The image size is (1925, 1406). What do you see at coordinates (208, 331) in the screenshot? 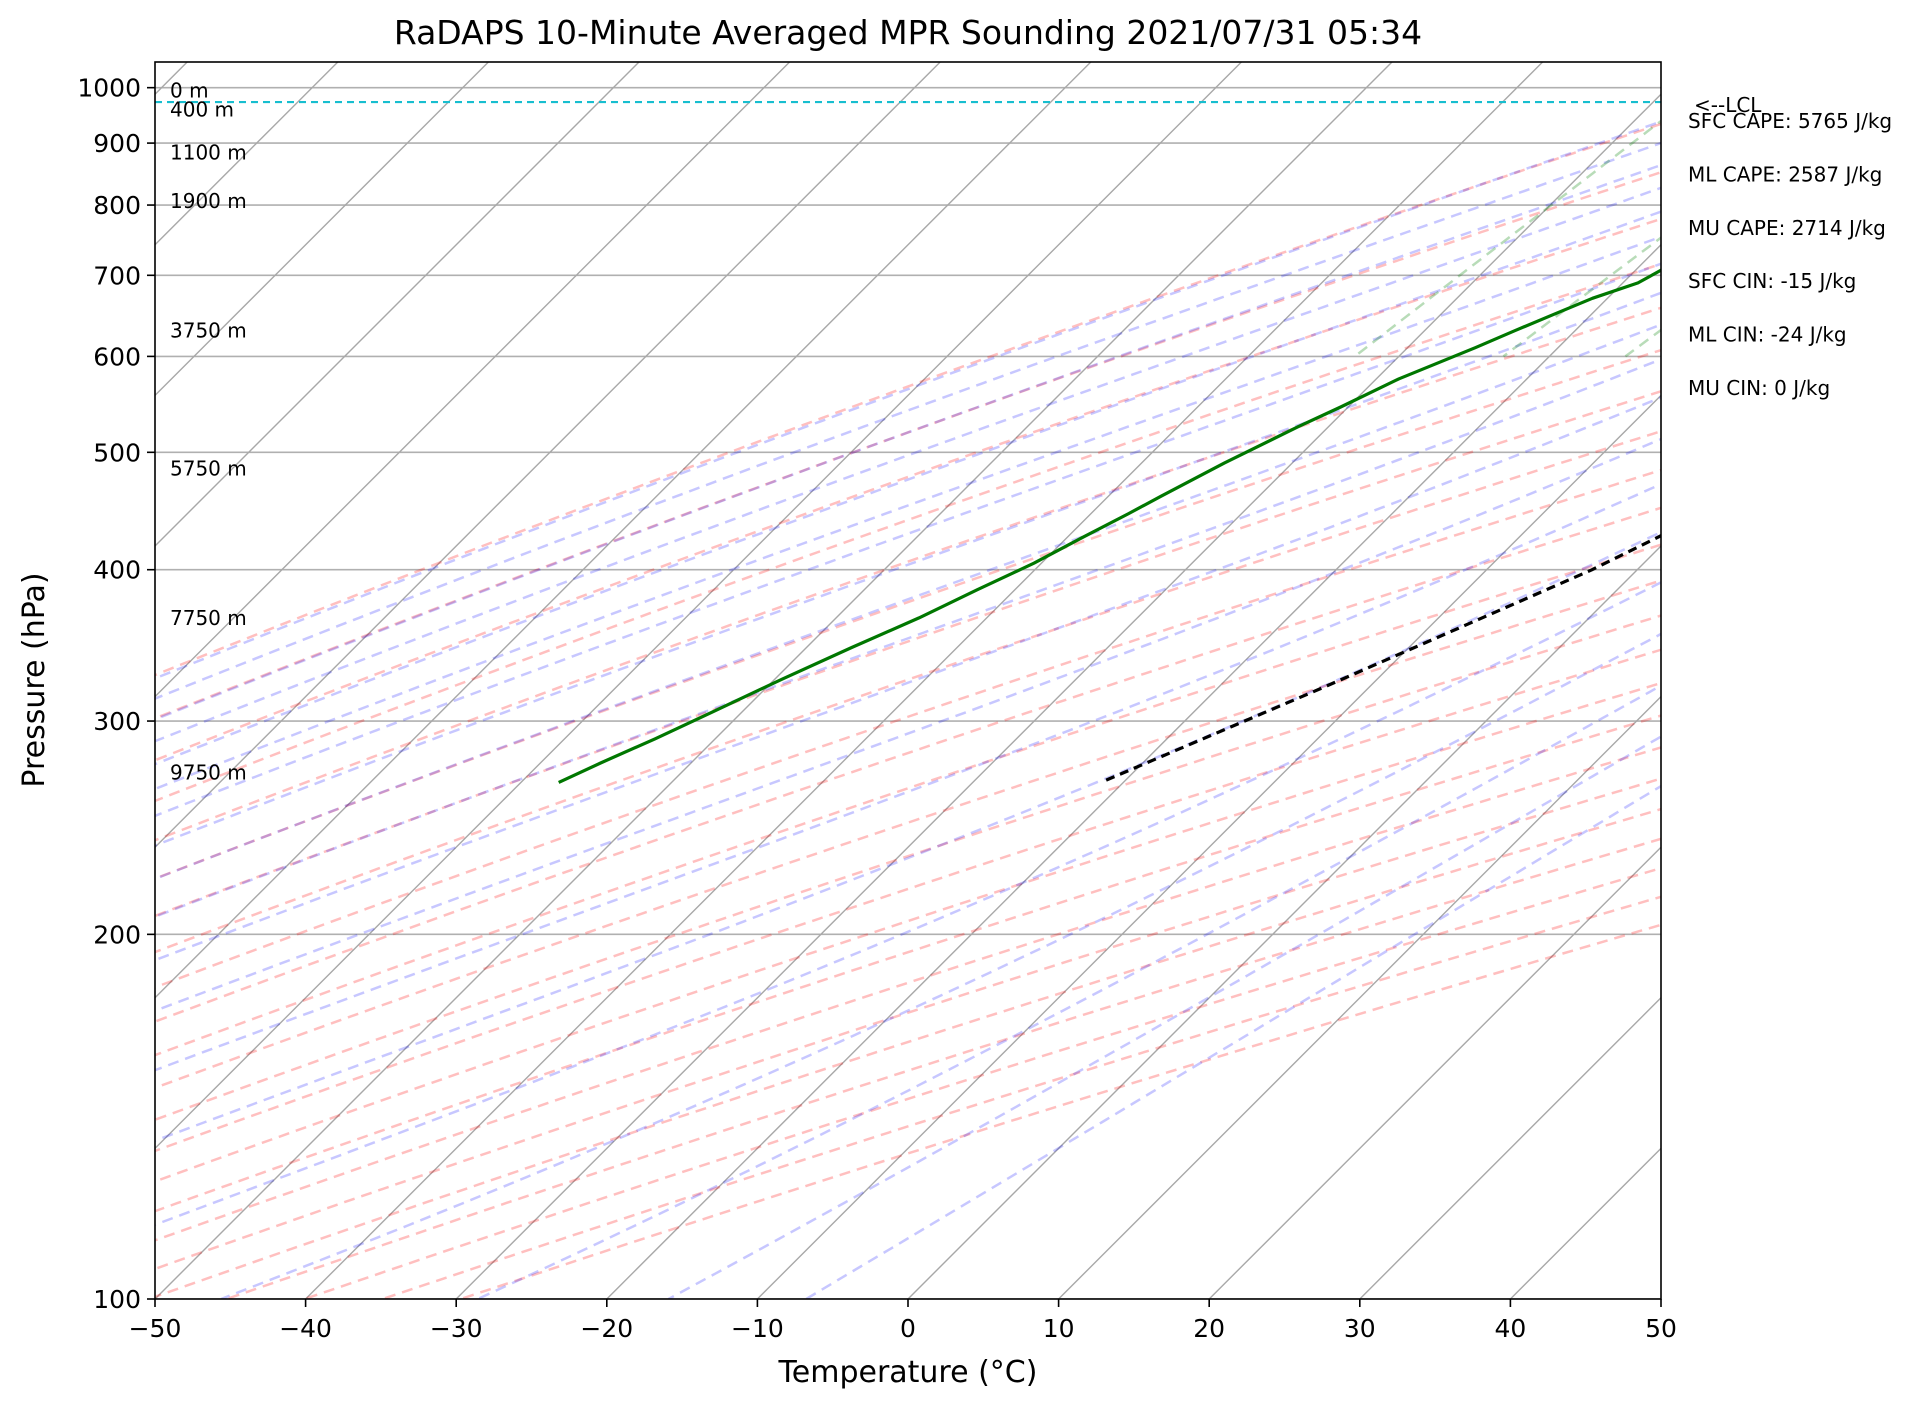
I see `height-label: 3750 m` at bounding box center [208, 331].